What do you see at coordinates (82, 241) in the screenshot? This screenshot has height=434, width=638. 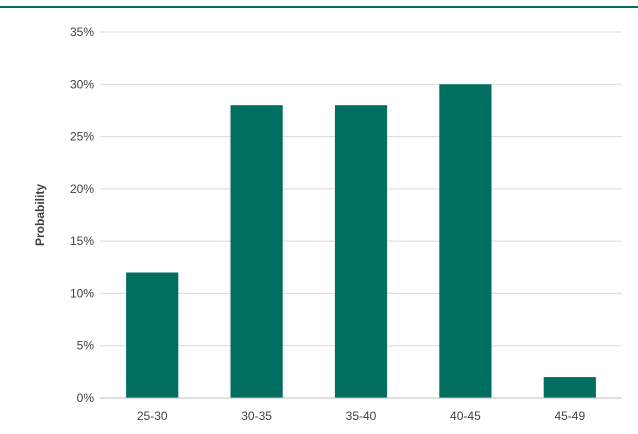 I see `y-tick-label: 15%` at bounding box center [82, 241].